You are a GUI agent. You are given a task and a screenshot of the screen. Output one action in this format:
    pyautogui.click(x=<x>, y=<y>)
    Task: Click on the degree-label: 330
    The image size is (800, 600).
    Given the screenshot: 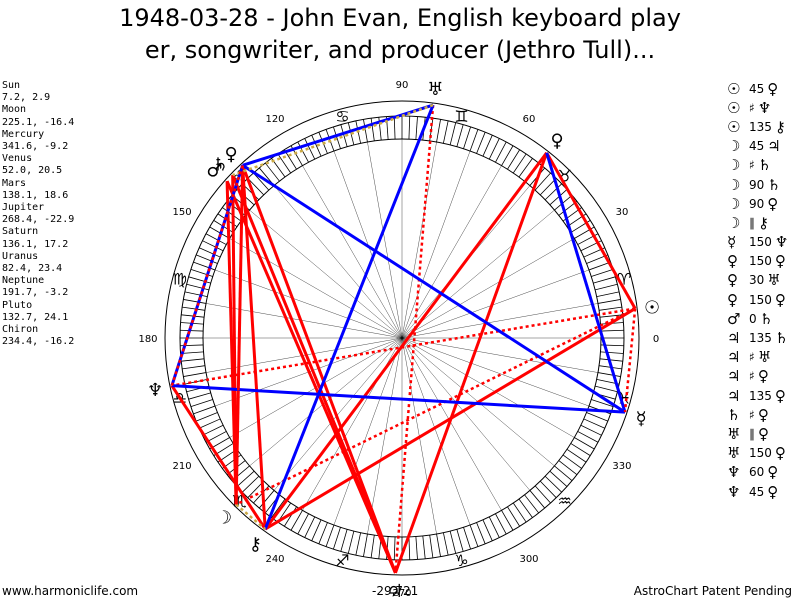 What is the action you would take?
    pyautogui.click(x=621, y=466)
    